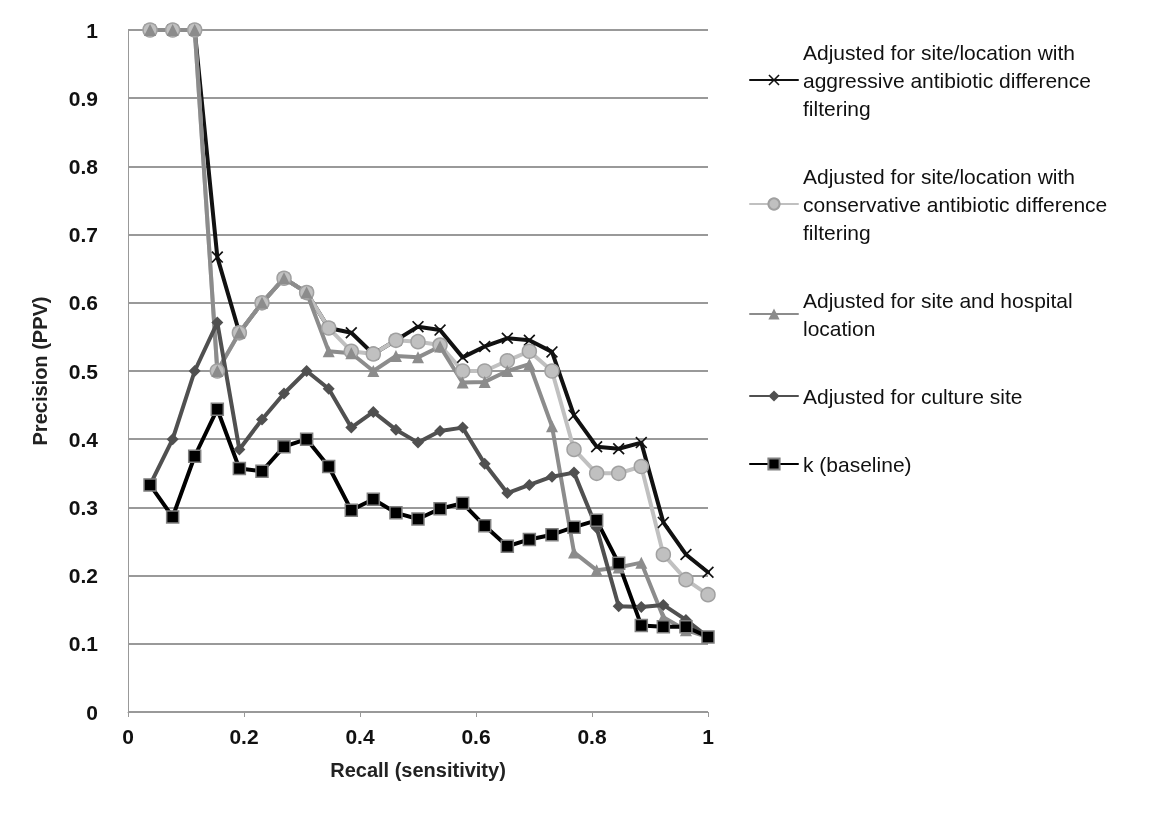 This screenshot has height=825, width=1156. I want to click on y-tick-label: 0.3, so click(83, 507).